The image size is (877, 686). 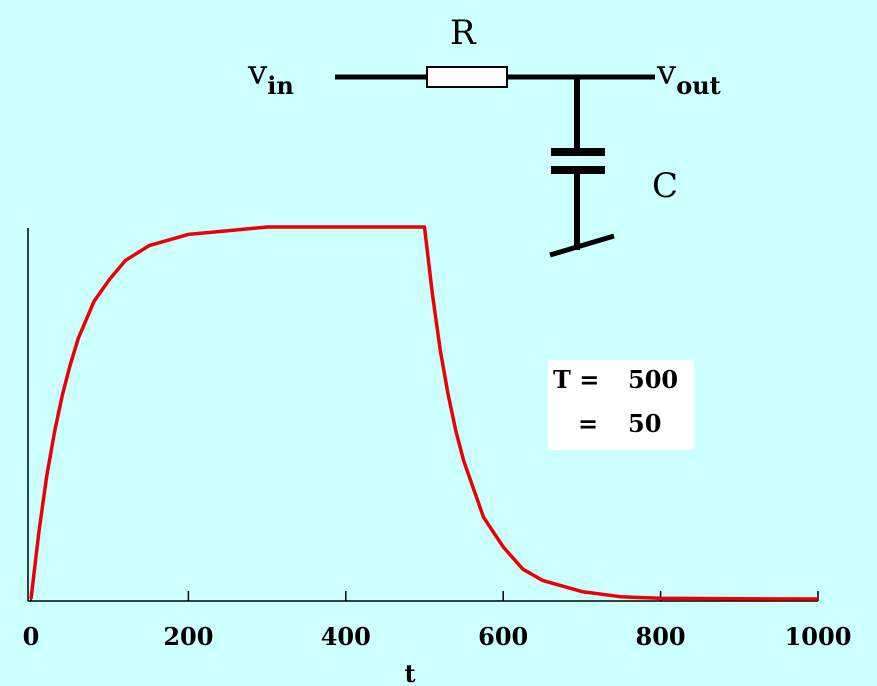 What do you see at coordinates (576, 379) in the screenshot?
I see `period-label: T =` at bounding box center [576, 379].